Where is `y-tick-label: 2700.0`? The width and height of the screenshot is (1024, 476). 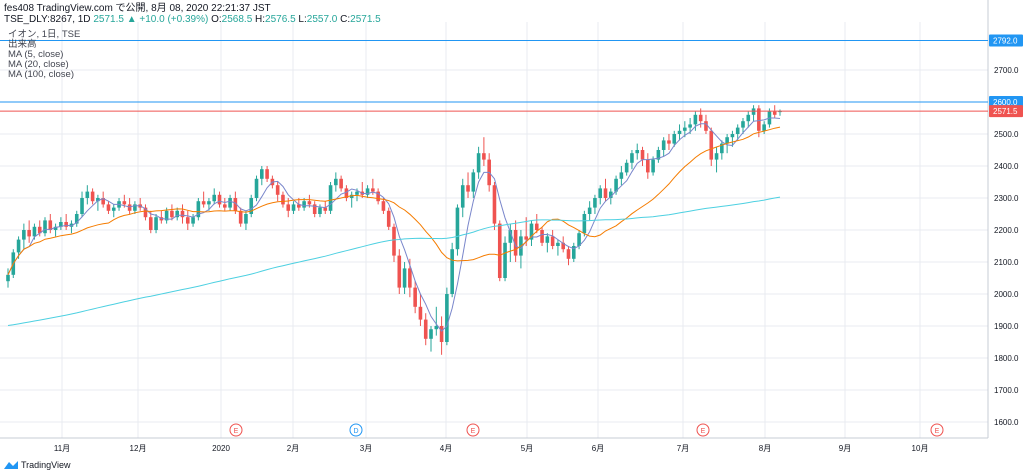 y-tick-label: 2700.0 is located at coordinates (1006, 70).